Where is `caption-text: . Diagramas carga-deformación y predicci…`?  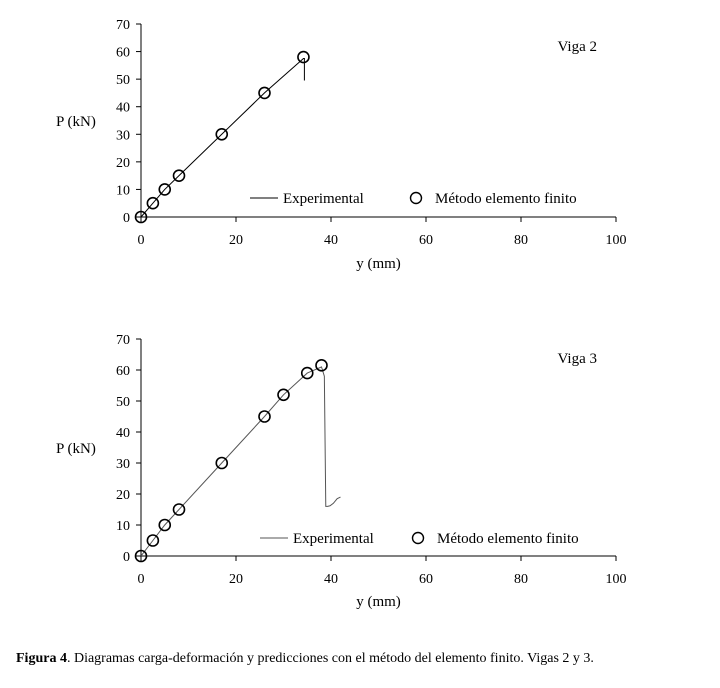
caption-text: . Diagramas carga-deformación y predicci… is located at coordinates (330, 658).